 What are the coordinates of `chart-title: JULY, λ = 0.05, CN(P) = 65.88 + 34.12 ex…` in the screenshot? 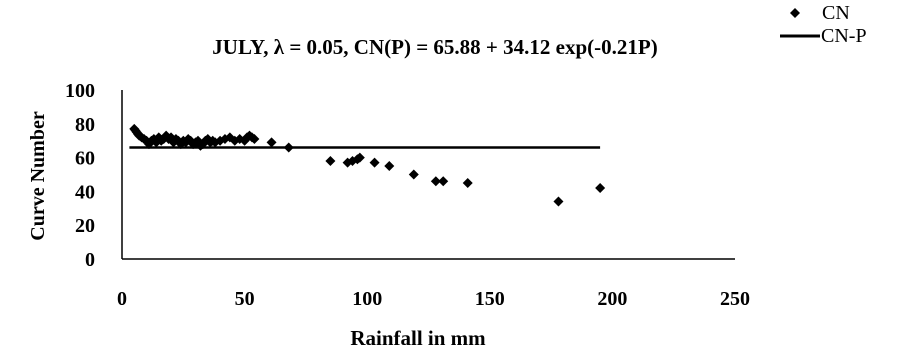 It's located at (434, 47).